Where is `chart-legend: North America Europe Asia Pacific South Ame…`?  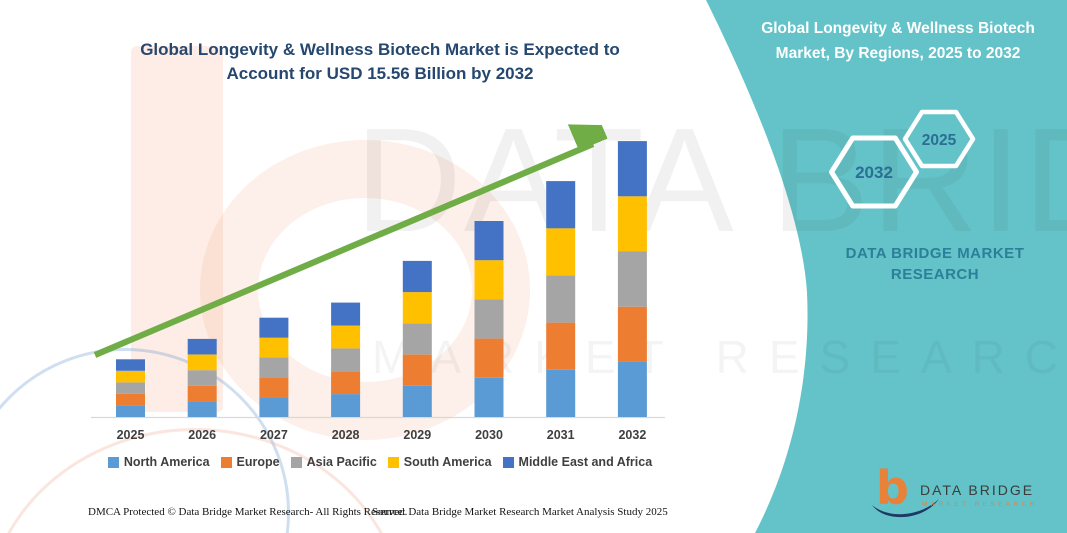
chart-legend: North America Europe Asia Pacific South Ame… is located at coordinates (380, 462).